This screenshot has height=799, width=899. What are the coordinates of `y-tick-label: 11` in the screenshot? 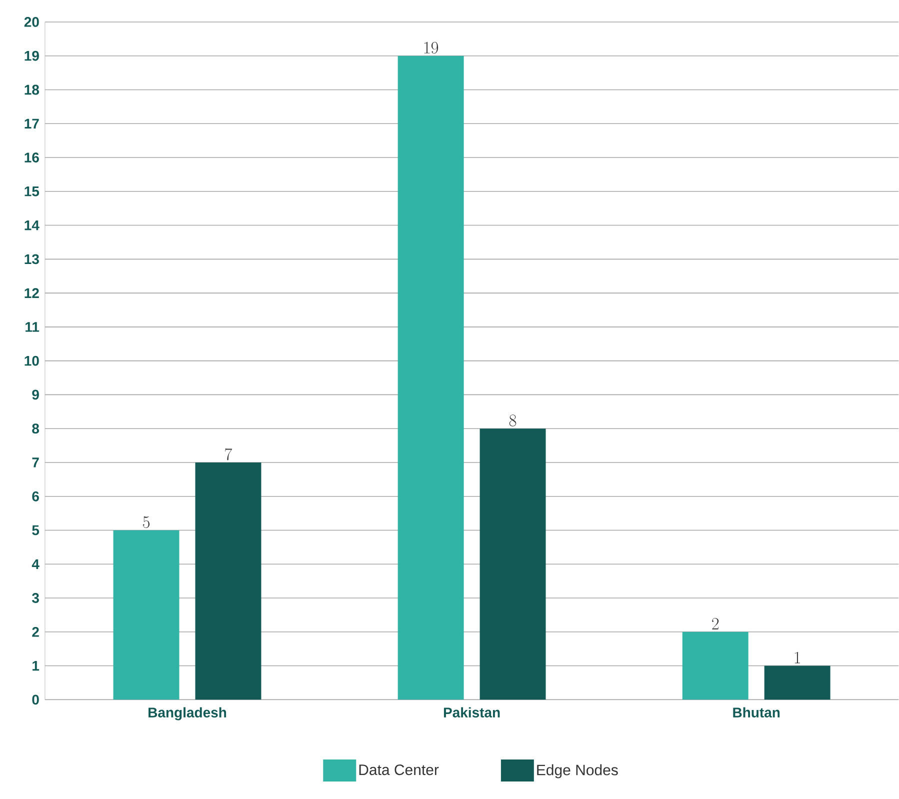 It's located at (33, 327).